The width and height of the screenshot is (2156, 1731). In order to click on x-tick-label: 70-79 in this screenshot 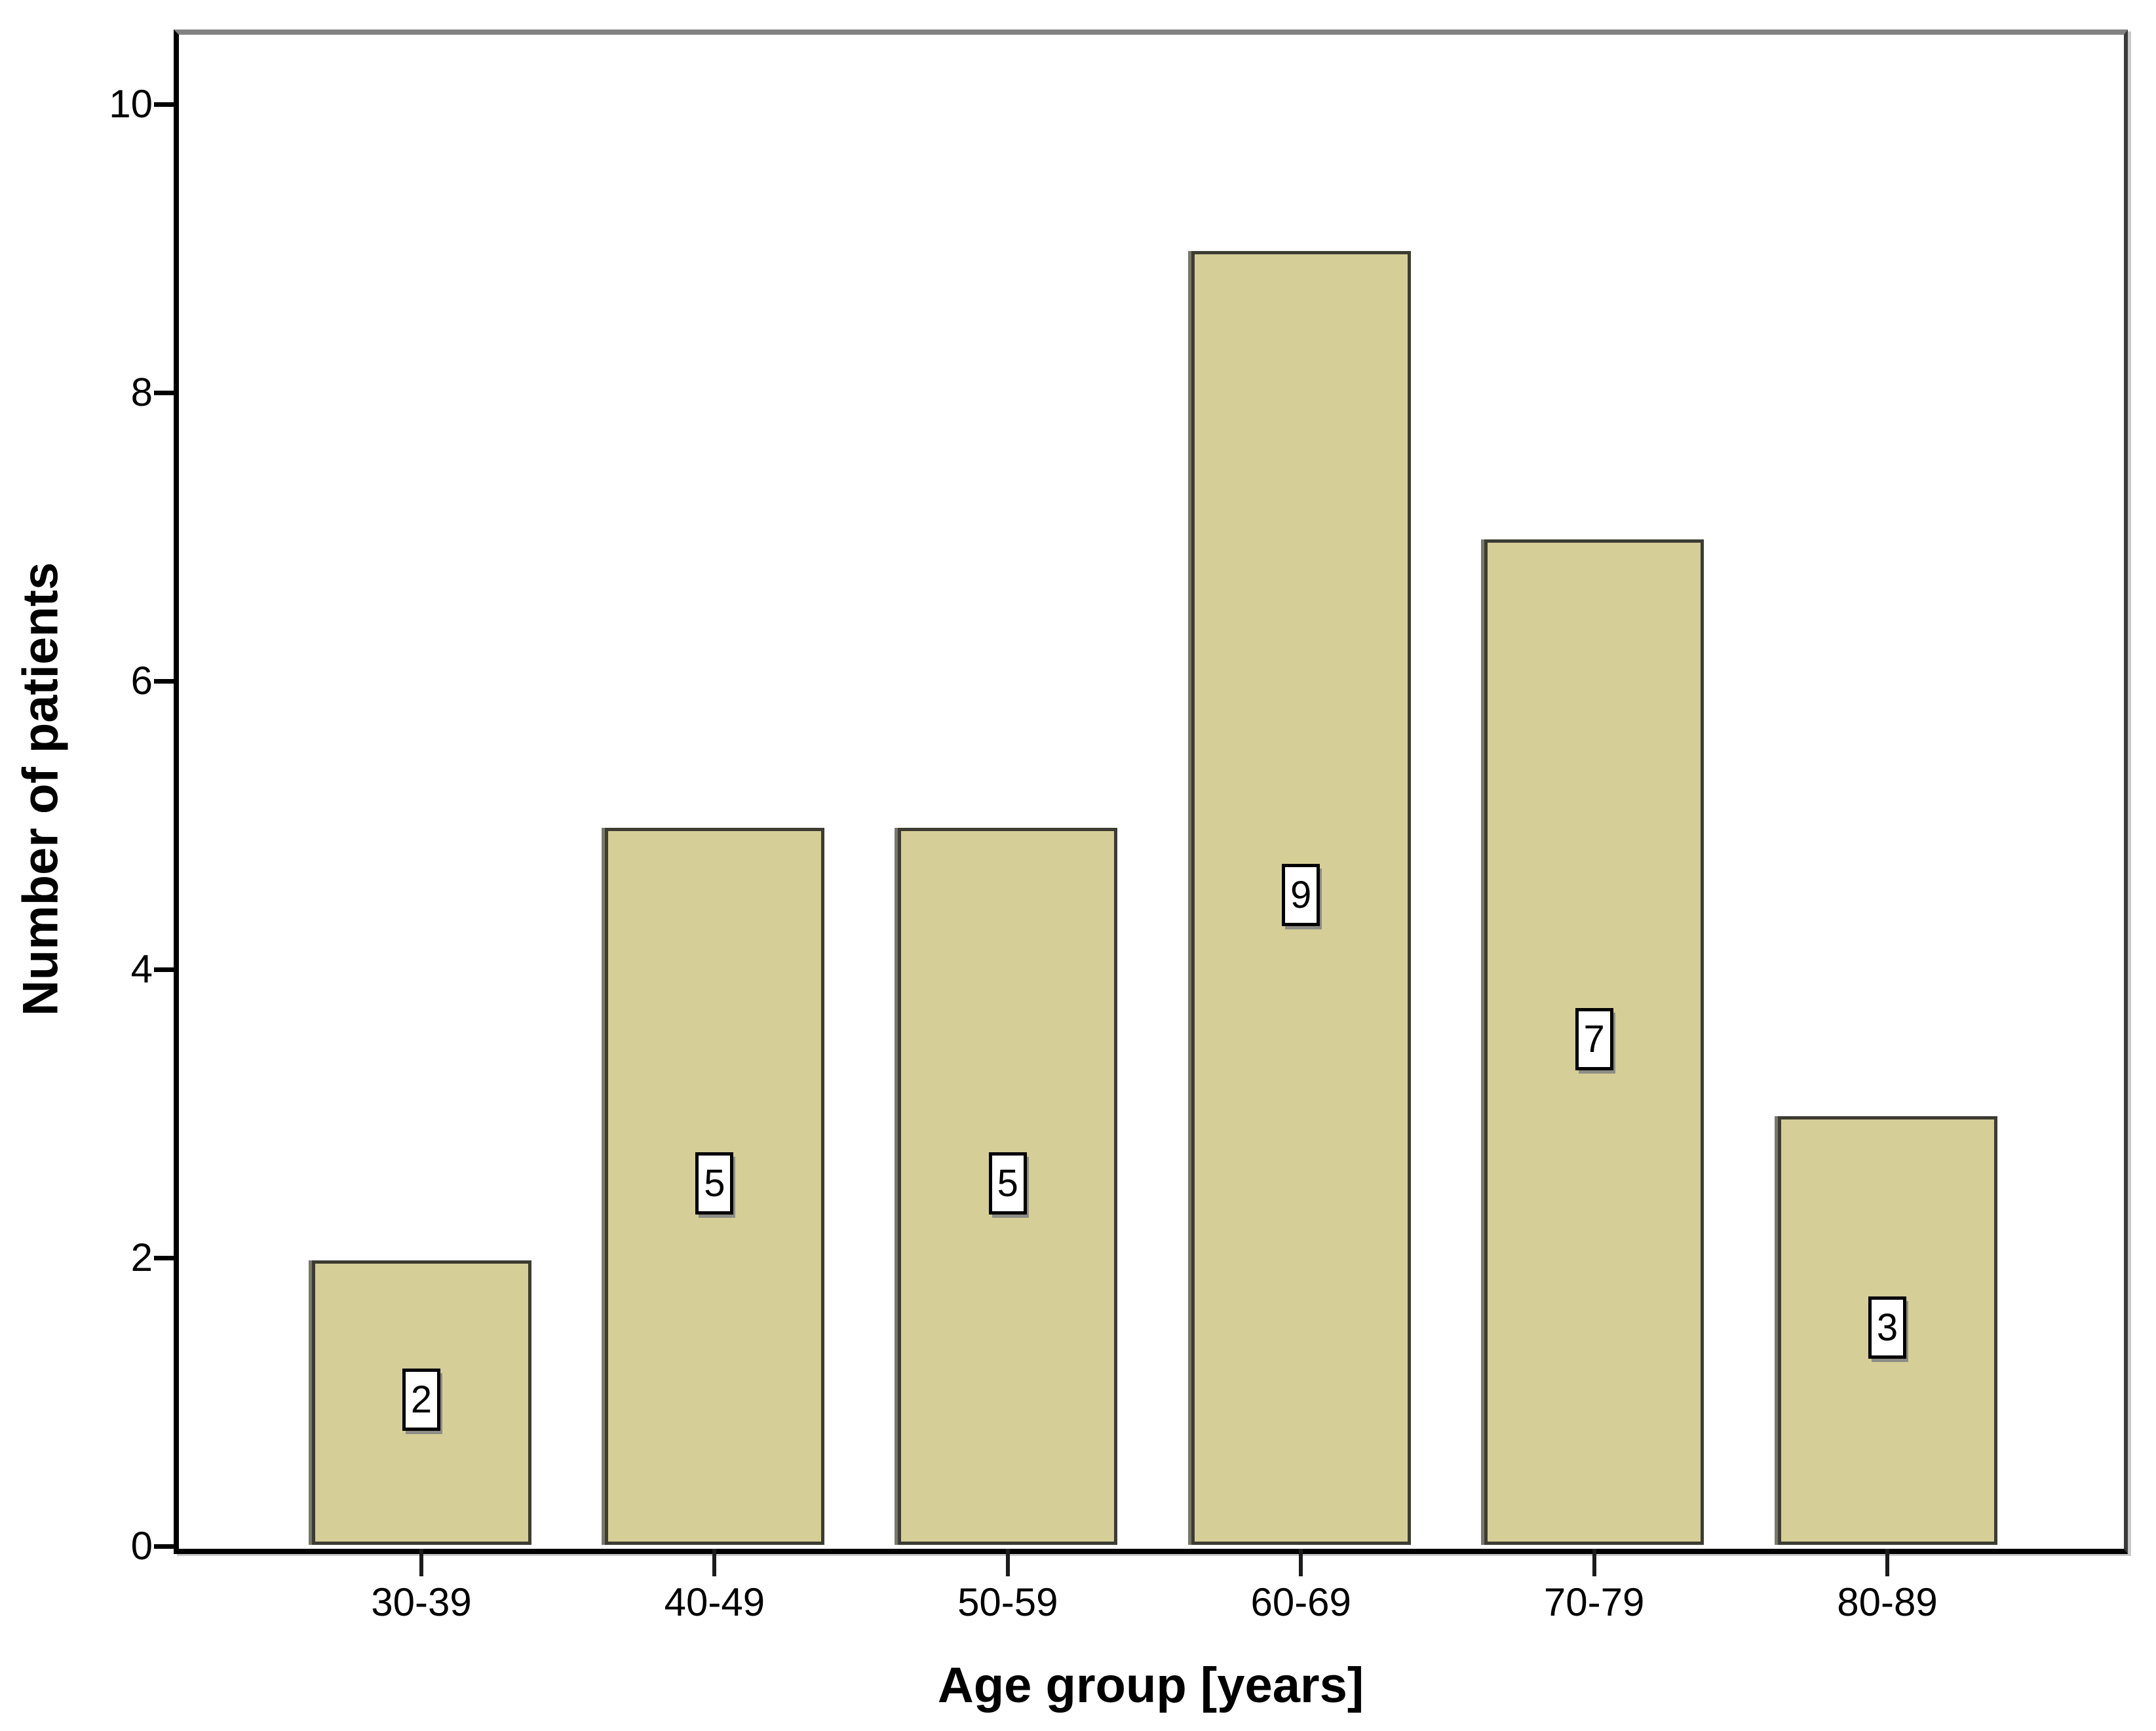, I will do `click(1594, 1602)`.